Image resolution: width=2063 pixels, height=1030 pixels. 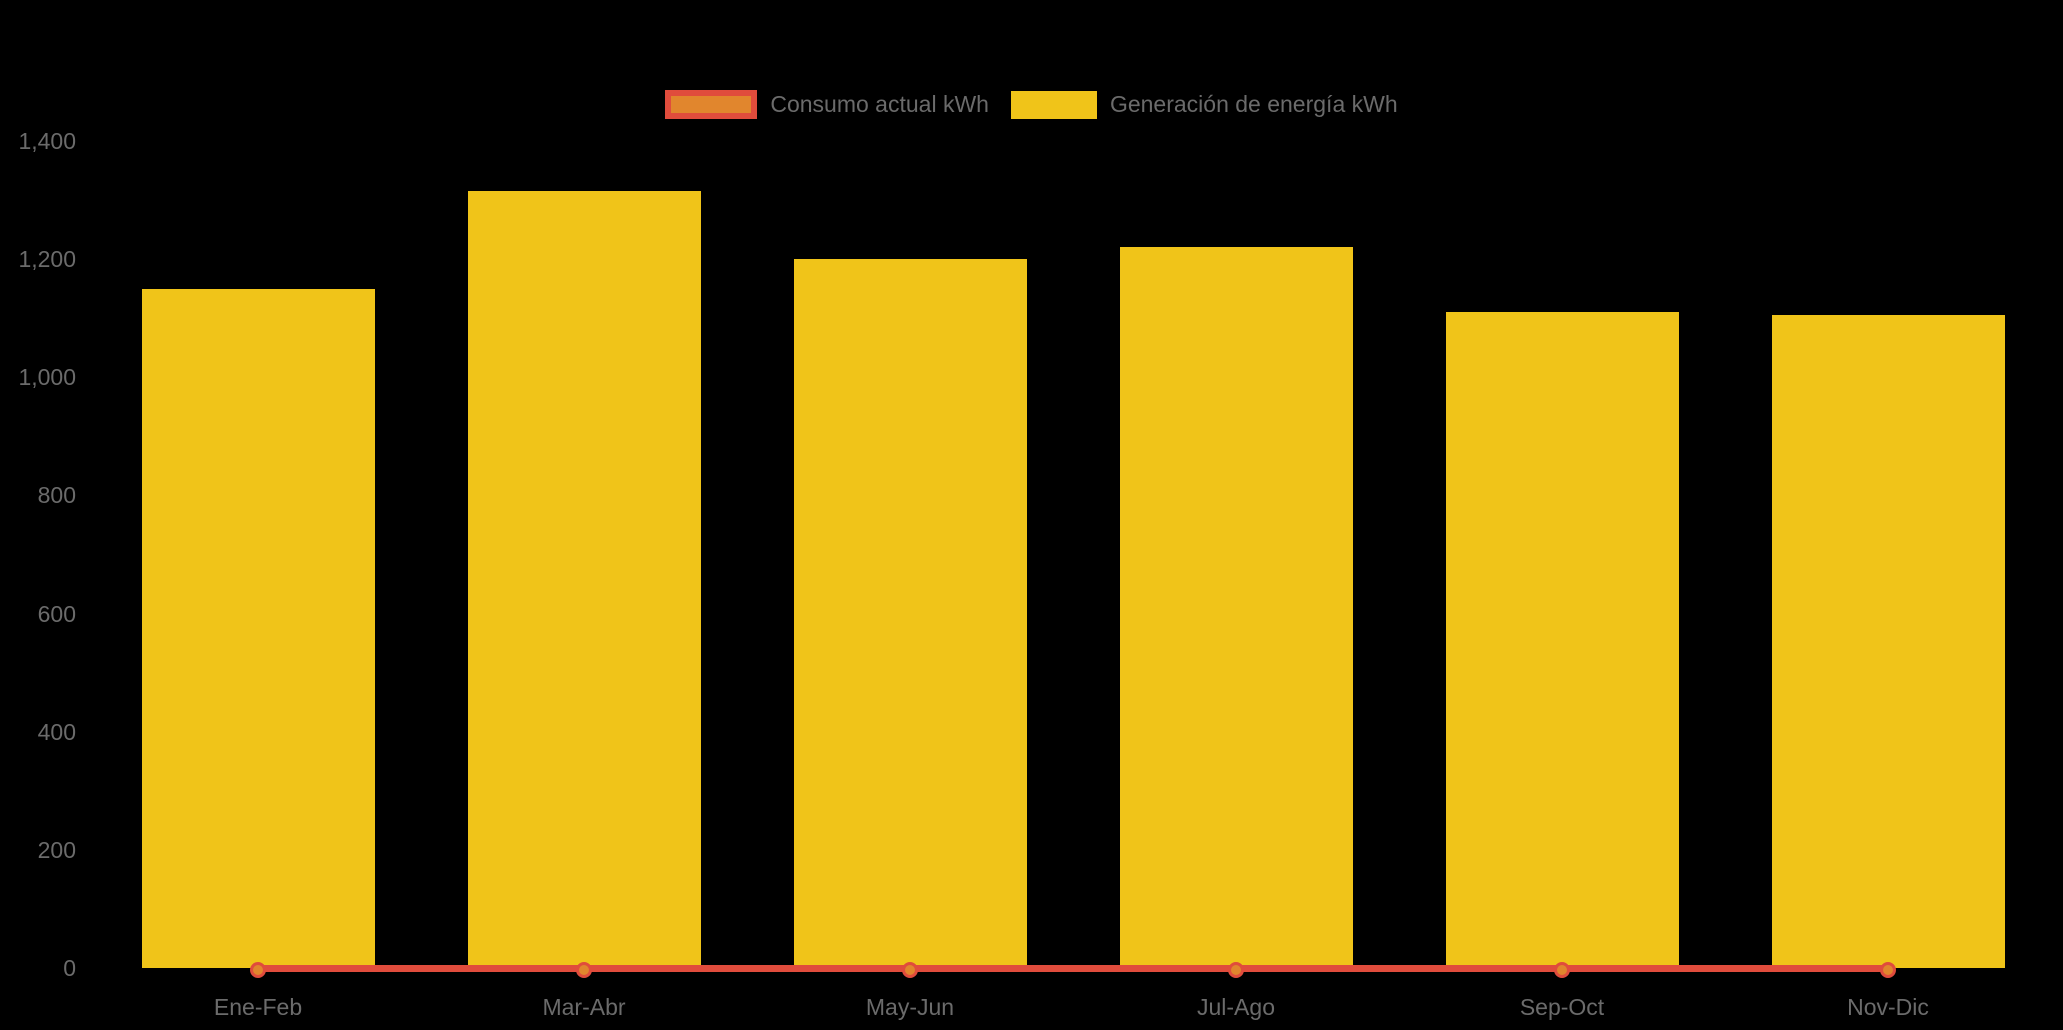 What do you see at coordinates (56, 731) in the screenshot?
I see `y-tick-label-400: 400` at bounding box center [56, 731].